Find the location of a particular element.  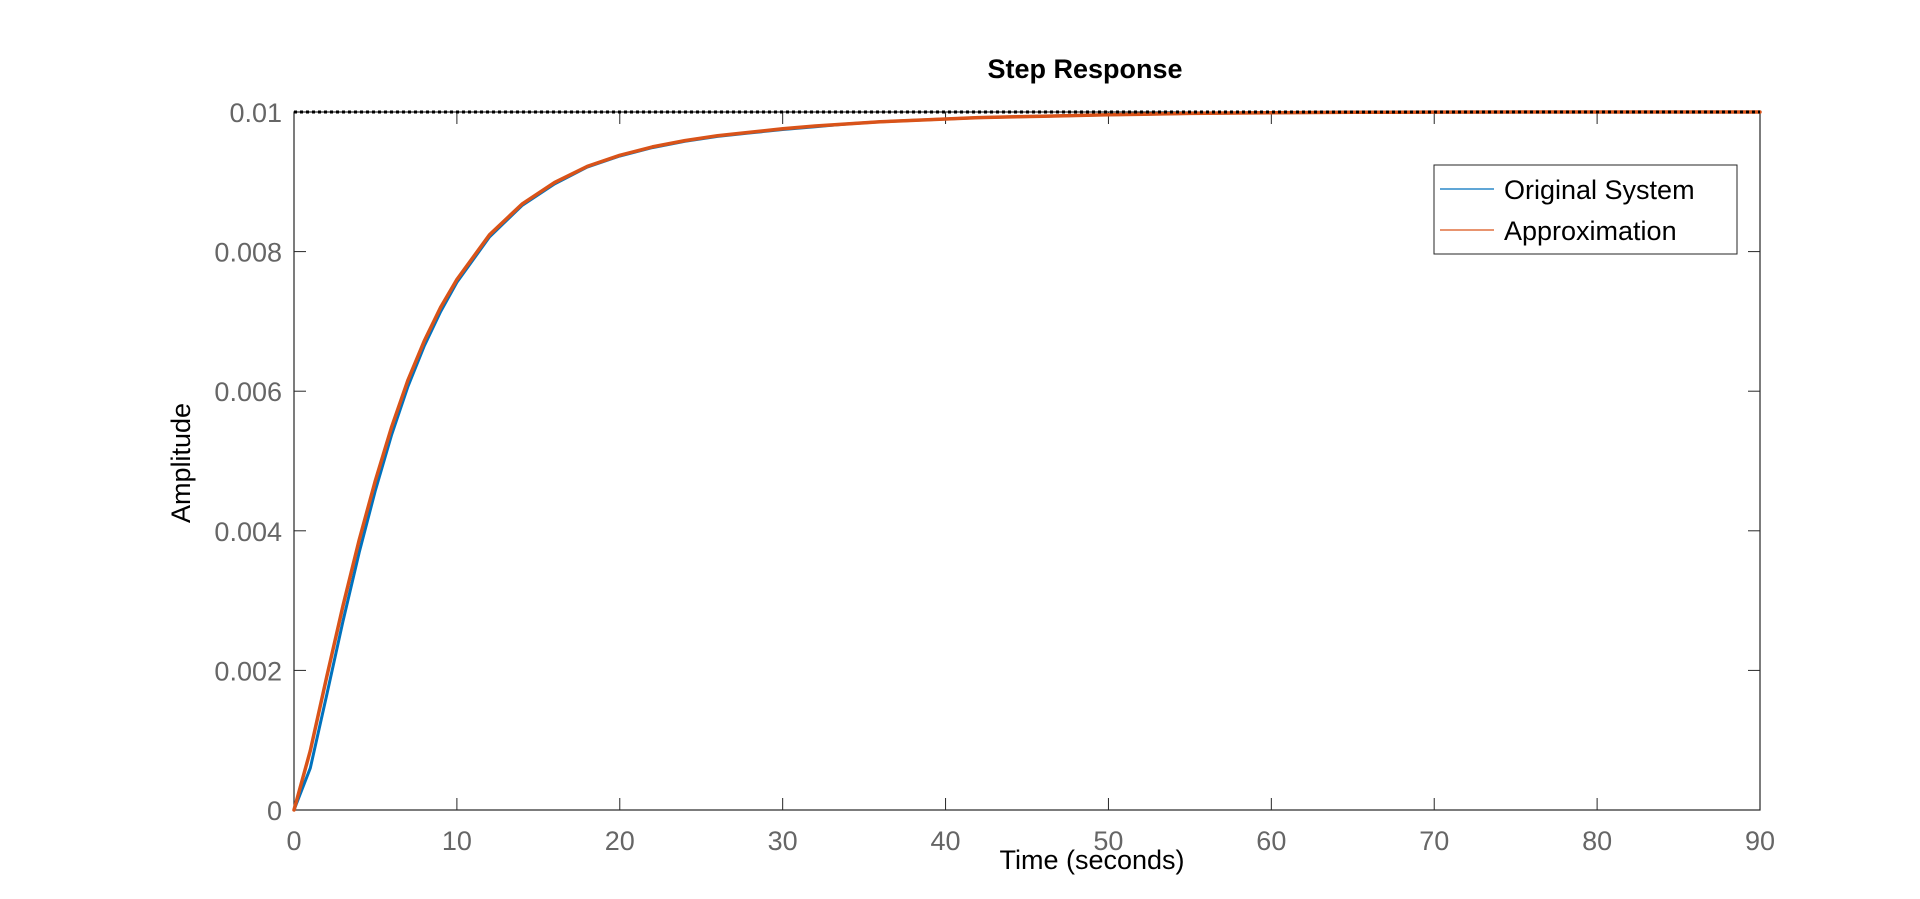

legend: Original System Approximation is located at coordinates (1585, 209).